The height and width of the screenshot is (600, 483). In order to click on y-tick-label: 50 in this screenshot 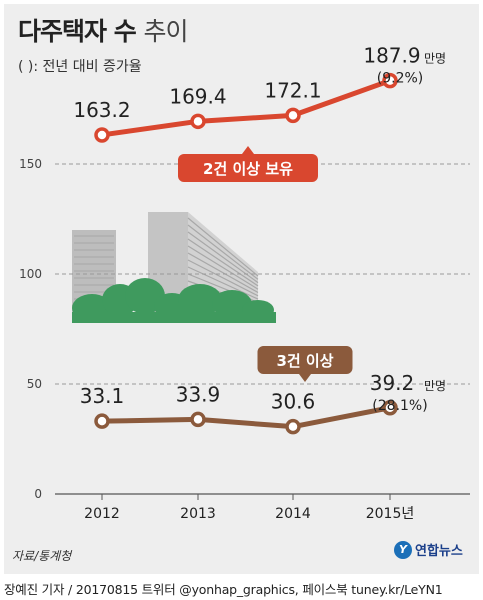, I will do `click(34, 384)`.